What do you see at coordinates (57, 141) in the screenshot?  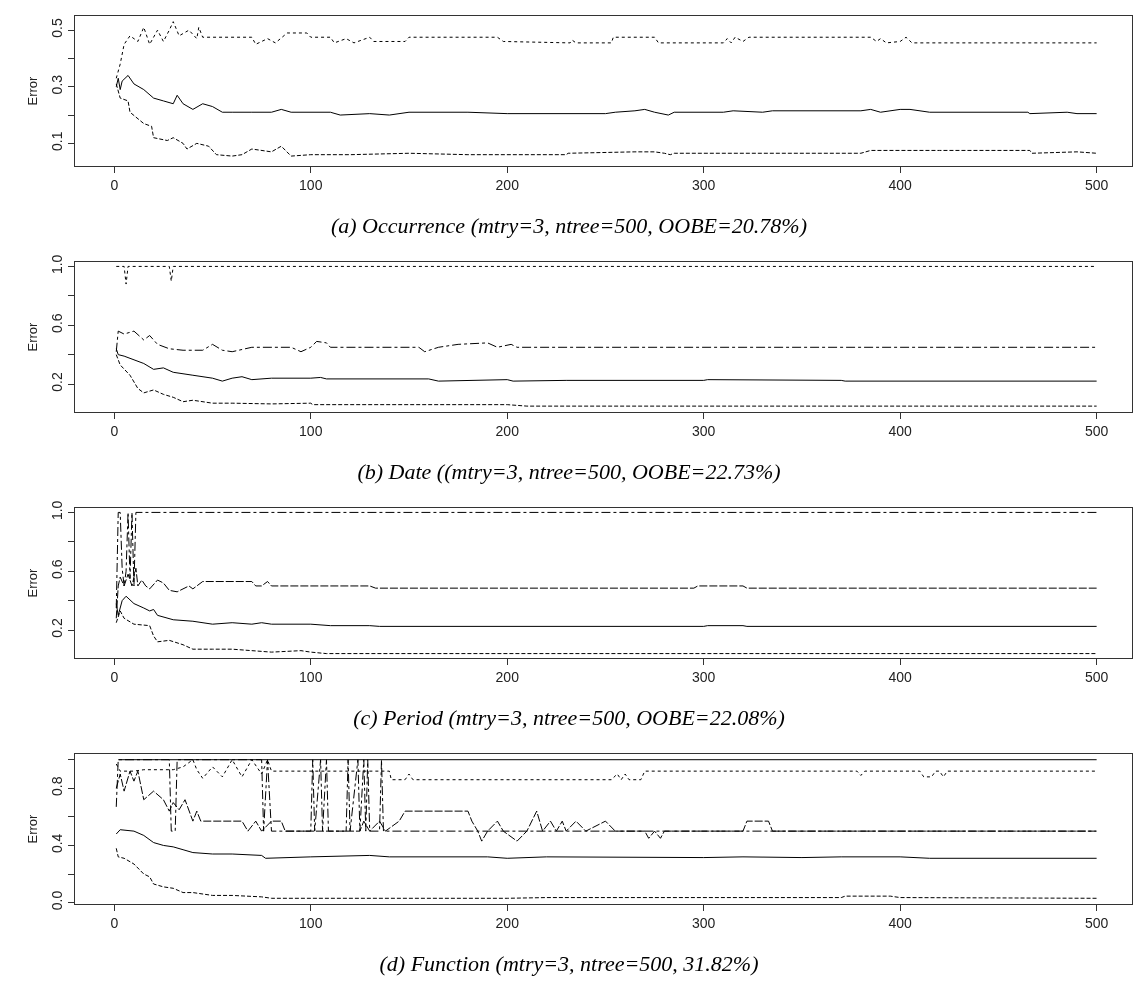 I see `y-tick-label: 0.1` at bounding box center [57, 141].